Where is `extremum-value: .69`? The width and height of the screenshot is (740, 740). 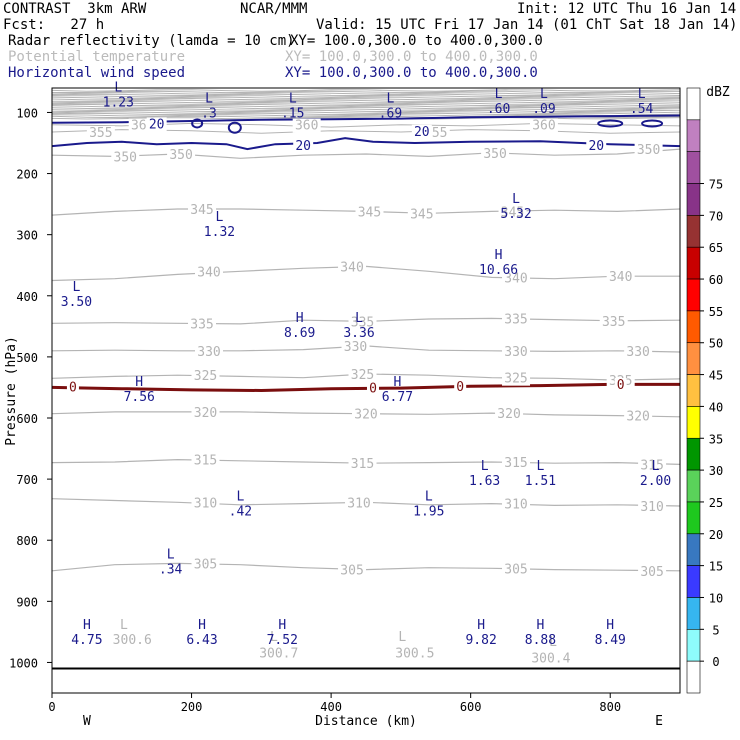 extremum-value: .69 is located at coordinates (390, 114).